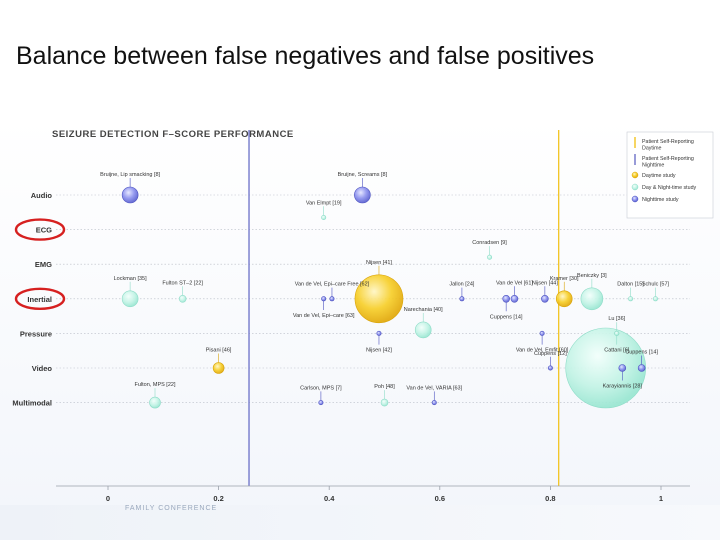 This screenshot has height=540, width=720. I want to click on point-label-nijsen-41: Nijsen [41], so click(379, 263).